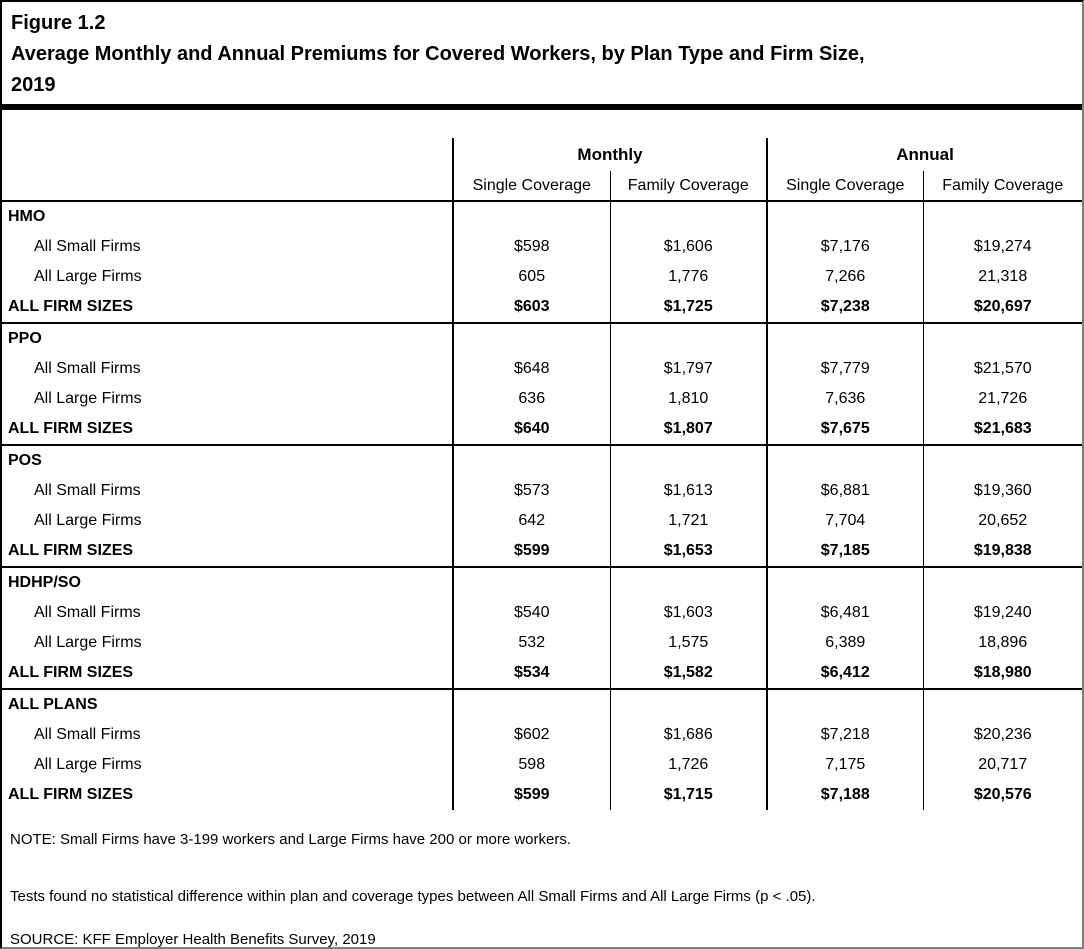 This screenshot has width=1084, height=949. I want to click on plan-label: HMO, so click(227, 216).